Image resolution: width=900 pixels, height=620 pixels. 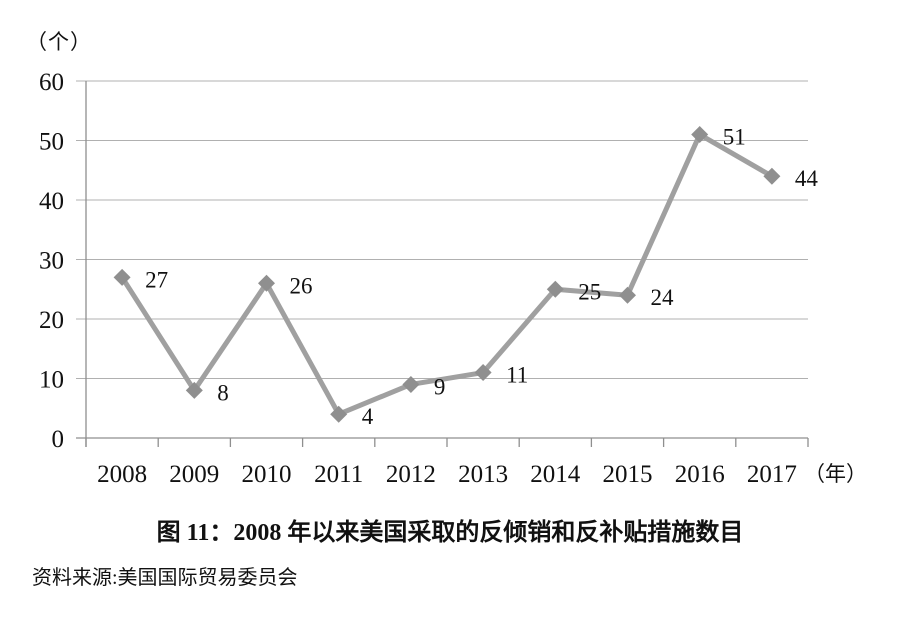 I want to click on y-tick-label: 20, so click(x=51, y=320).